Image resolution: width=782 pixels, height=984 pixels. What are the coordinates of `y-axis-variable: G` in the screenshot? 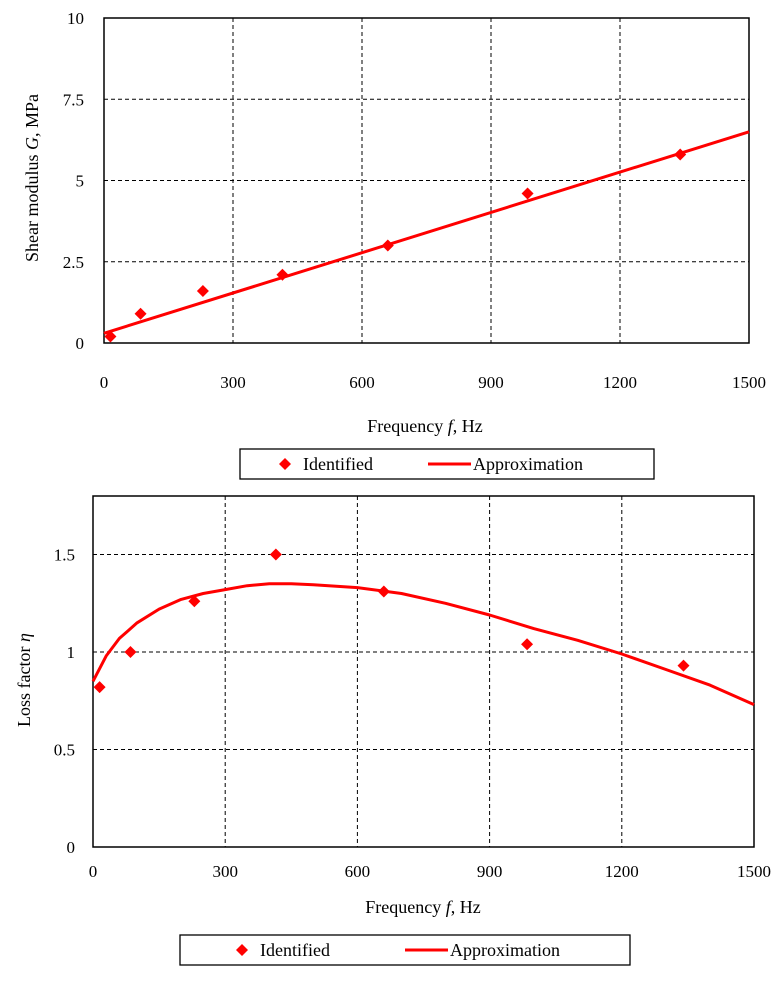 It's located at (32, 143).